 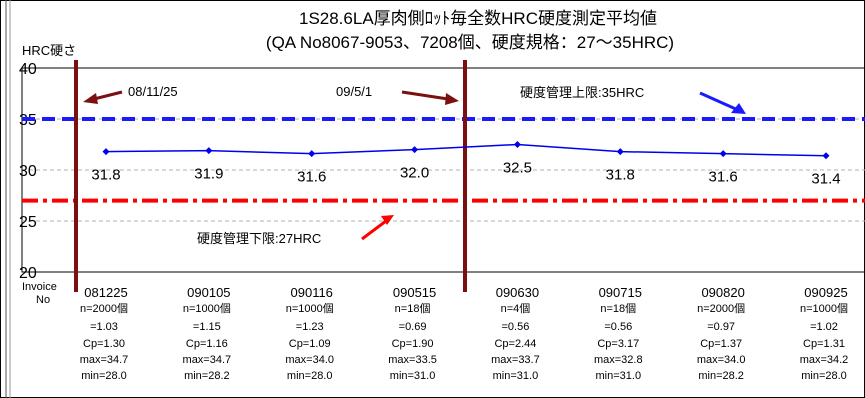 What do you see at coordinates (414, 292) in the screenshot?
I see `x-tick-label: 090515` at bounding box center [414, 292].